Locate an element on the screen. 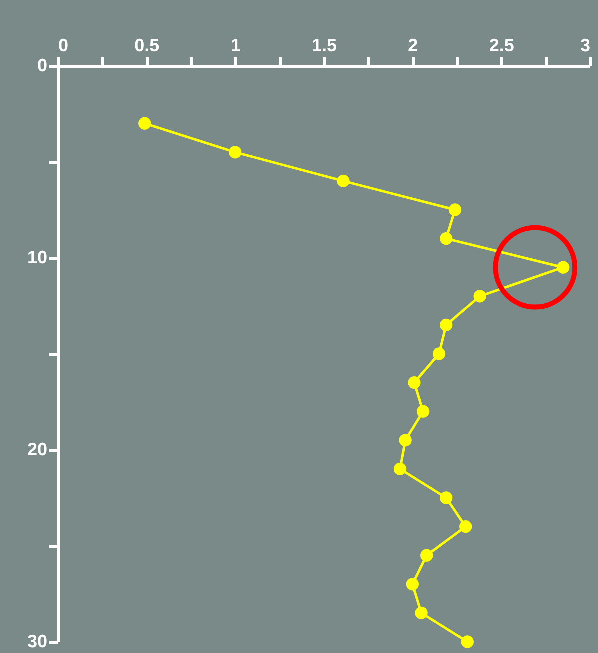 The width and height of the screenshot is (598, 653). x-tick-label: 2 is located at coordinates (413, 46).